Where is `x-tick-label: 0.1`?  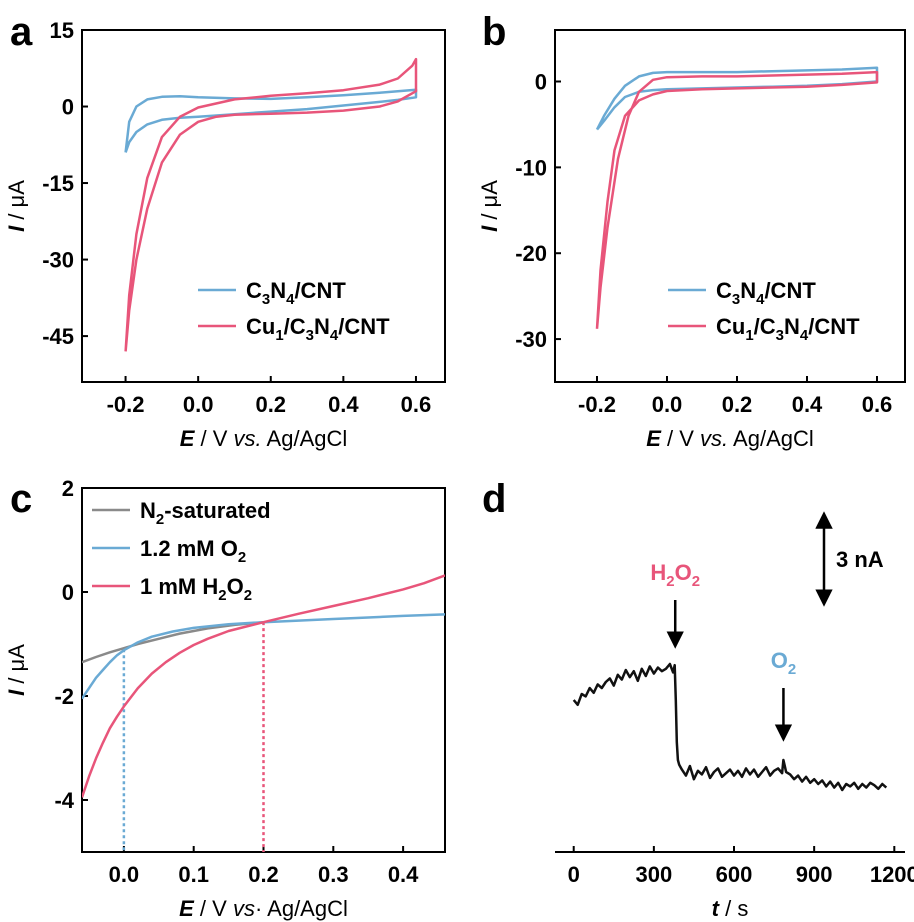 x-tick-label: 0.1 is located at coordinates (193, 874).